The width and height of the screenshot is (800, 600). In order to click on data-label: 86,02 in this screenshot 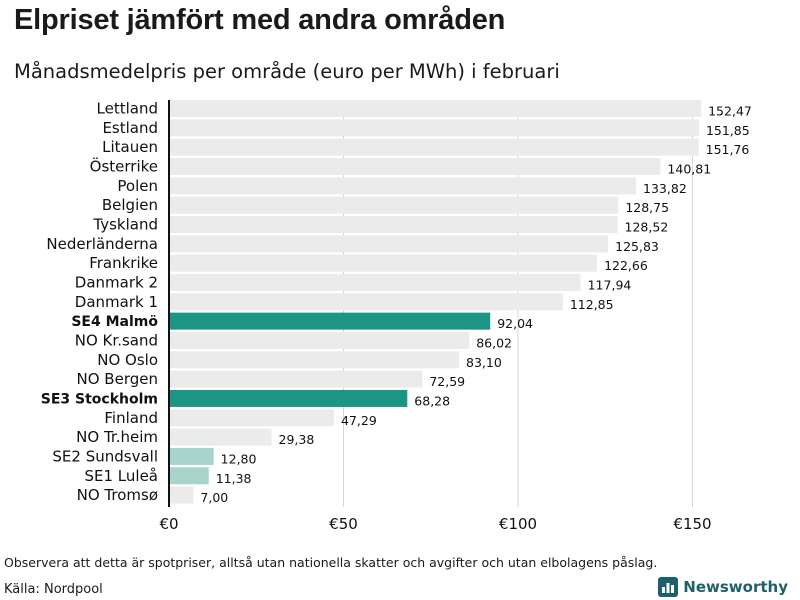, I will do `click(494, 342)`.